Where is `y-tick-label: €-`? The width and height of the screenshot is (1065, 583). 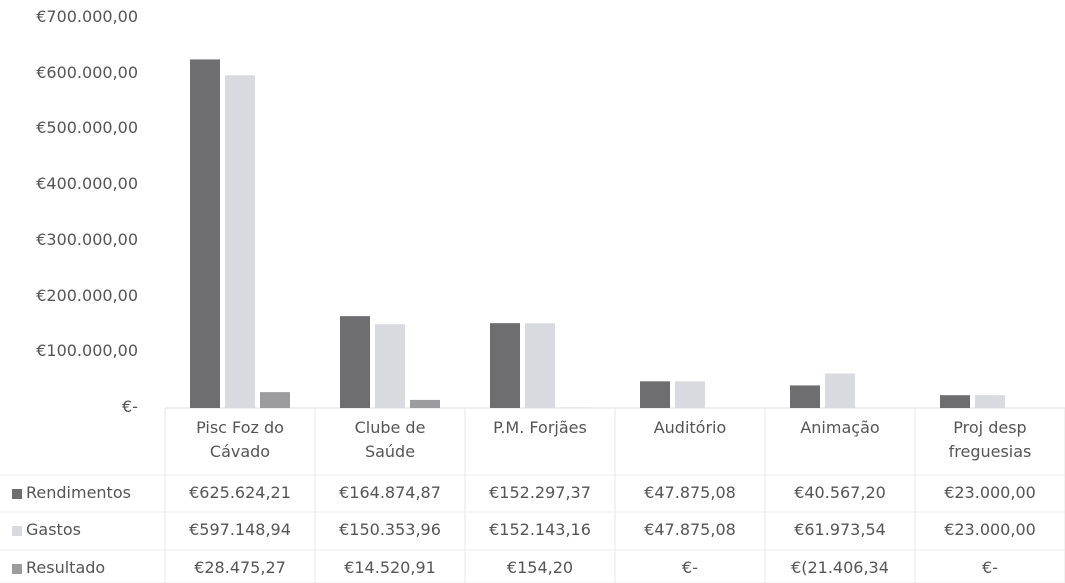 y-tick-label: €- is located at coordinates (130, 406).